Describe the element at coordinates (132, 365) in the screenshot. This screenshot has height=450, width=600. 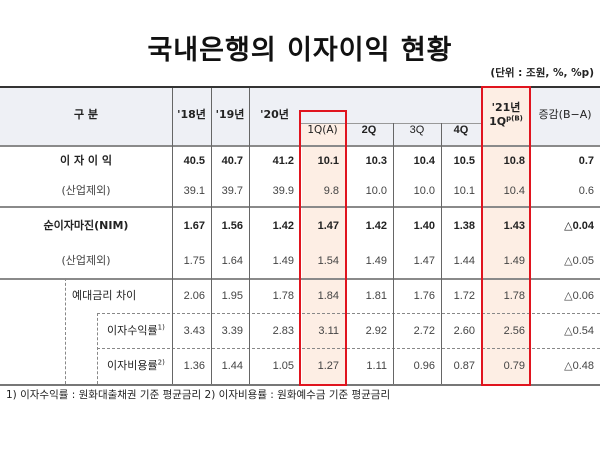
I see `interest-cost-text: 이자비용률` at that location.